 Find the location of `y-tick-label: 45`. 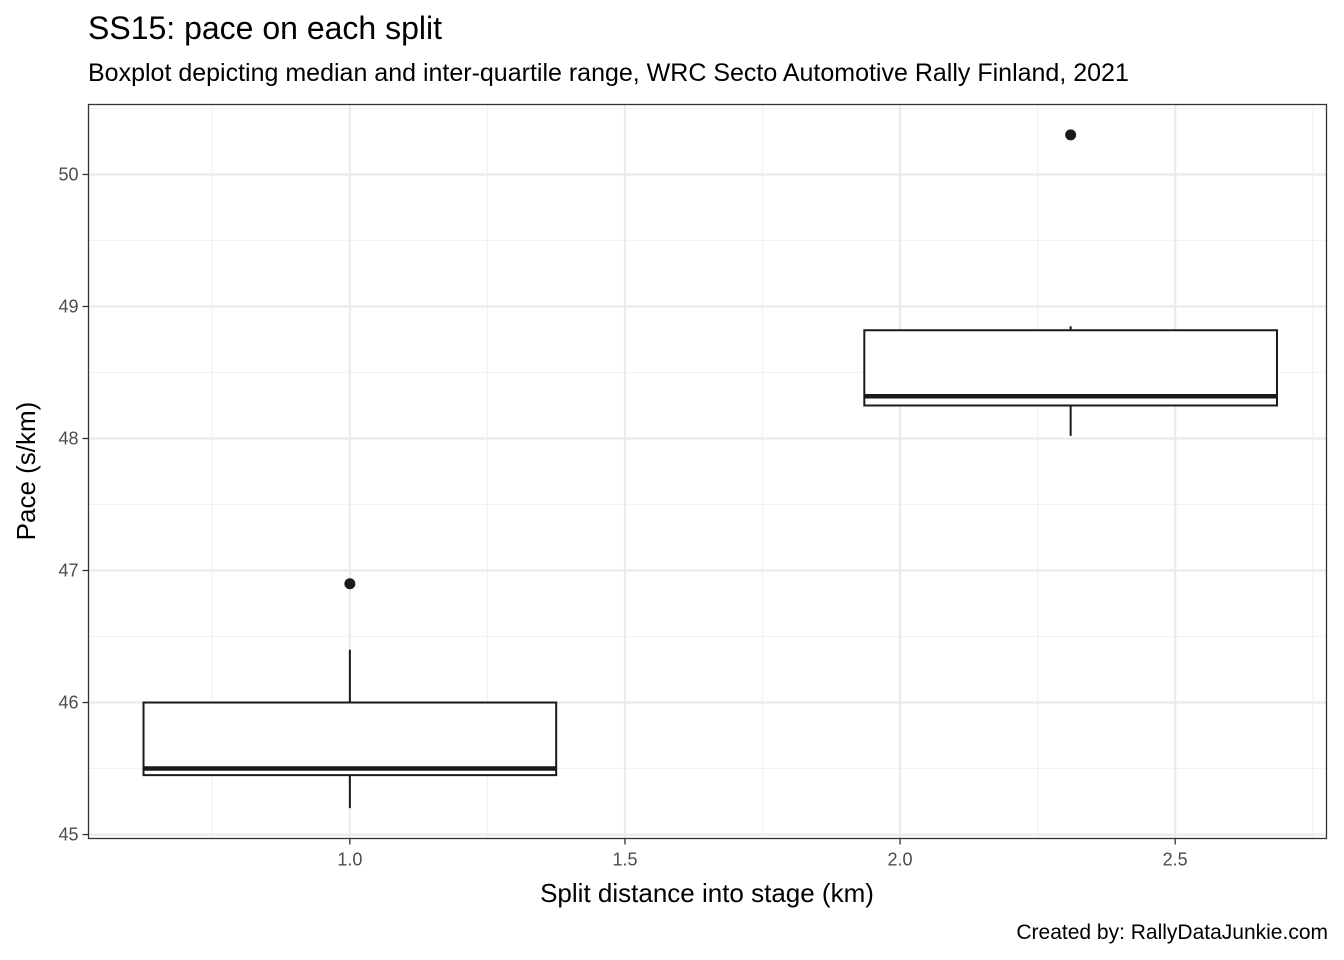

y-tick-label: 45 is located at coordinates (68, 835).